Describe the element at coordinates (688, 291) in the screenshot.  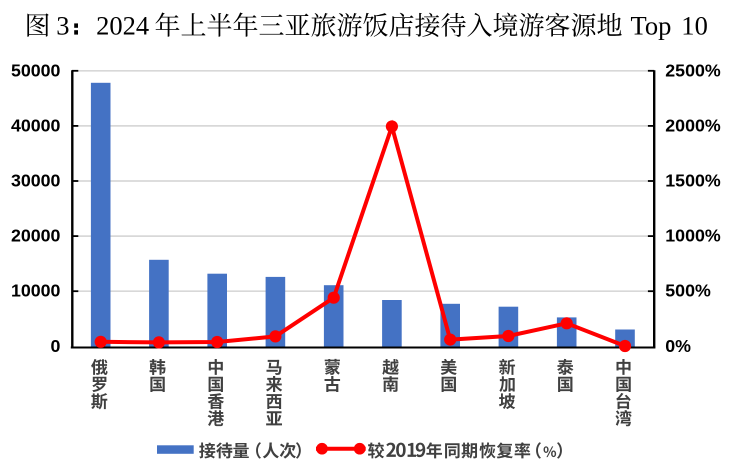
I see `svg-text: 500%` at that location.